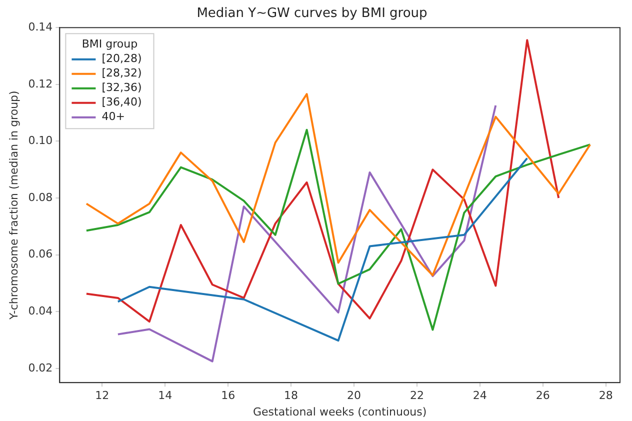 The image size is (632, 421). I want to click on x-tick-label: 20, so click(354, 395).